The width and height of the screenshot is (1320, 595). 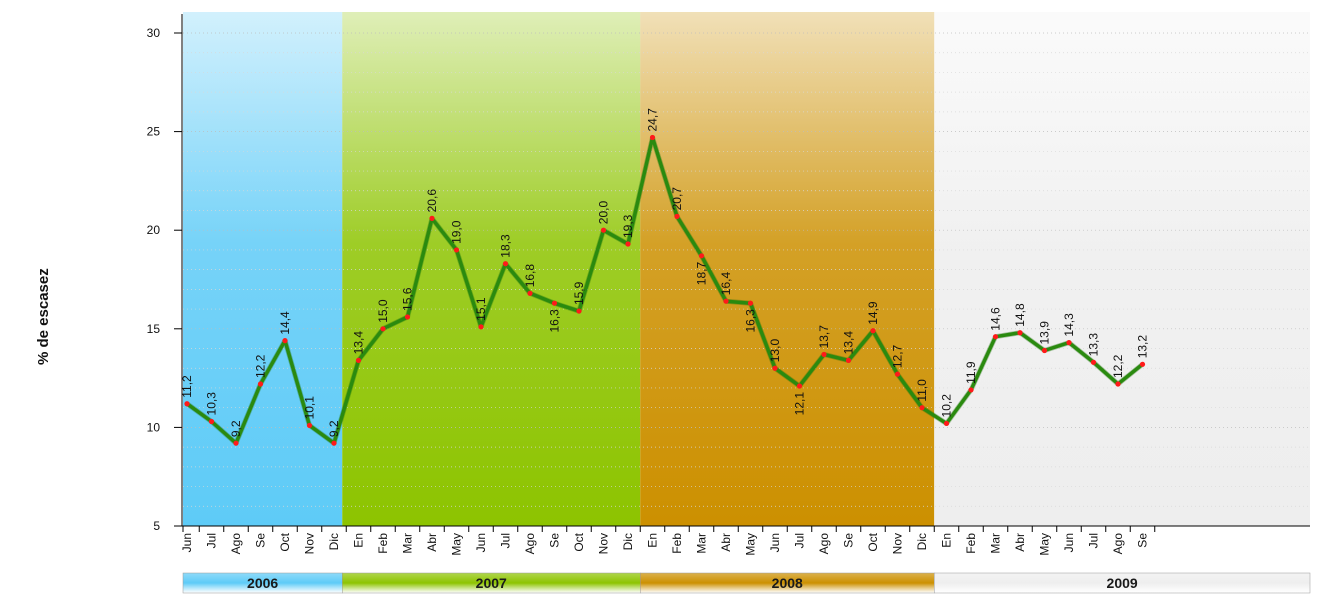 What do you see at coordinates (285, 323) in the screenshot?
I see `data-label: 14,4` at bounding box center [285, 323].